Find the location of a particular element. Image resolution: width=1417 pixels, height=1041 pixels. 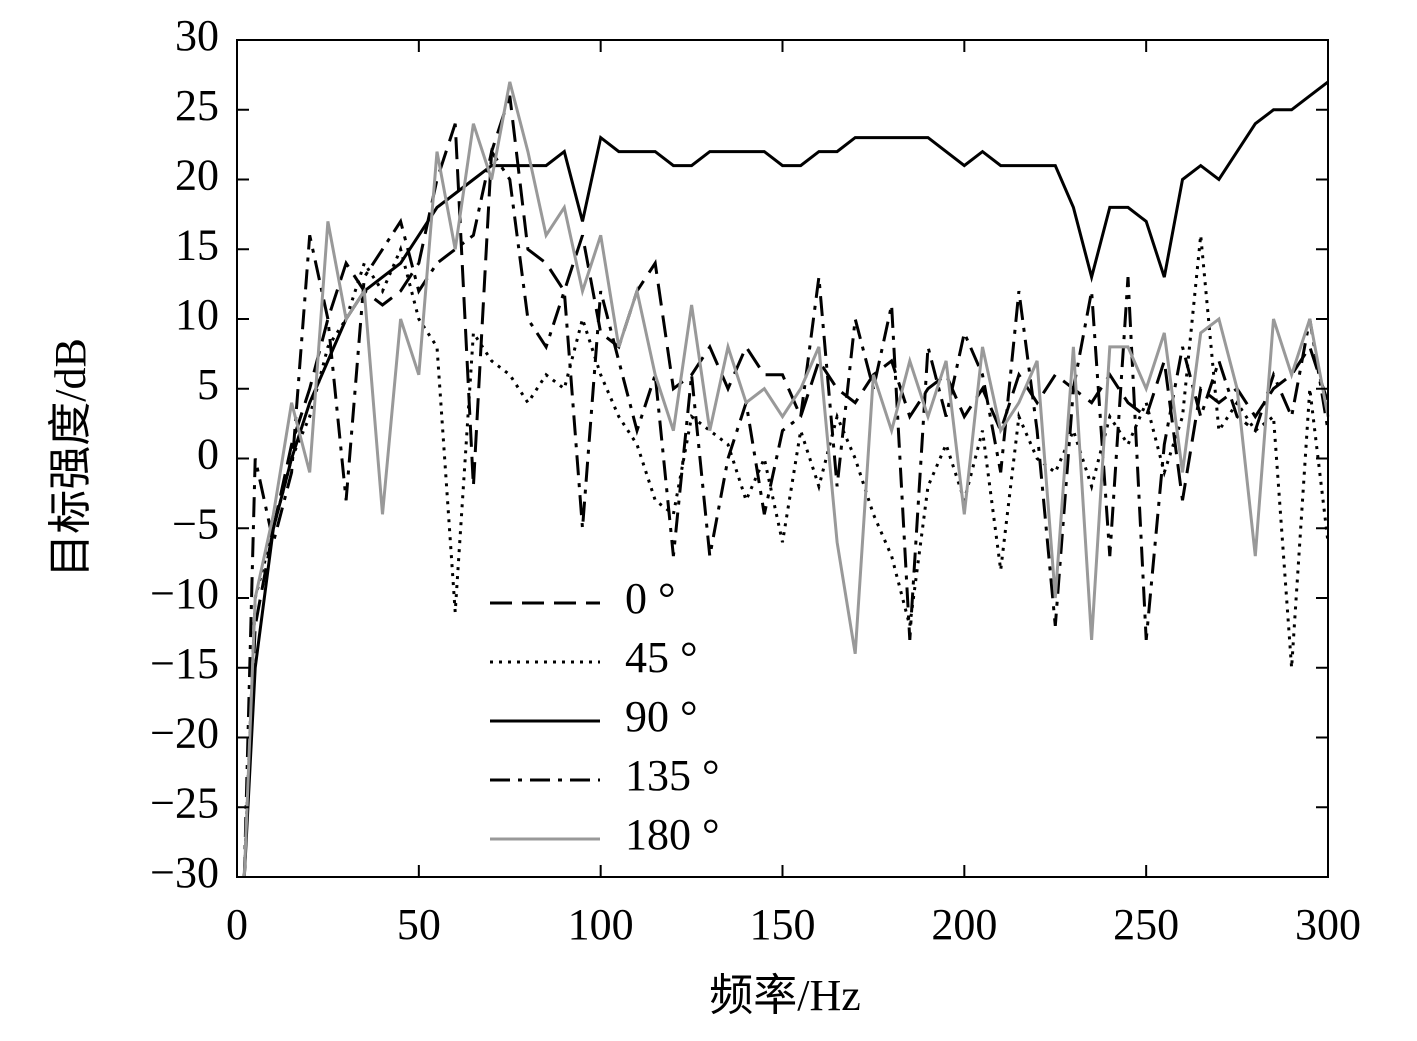

y-tick-label: 25 is located at coordinates (197, 105).